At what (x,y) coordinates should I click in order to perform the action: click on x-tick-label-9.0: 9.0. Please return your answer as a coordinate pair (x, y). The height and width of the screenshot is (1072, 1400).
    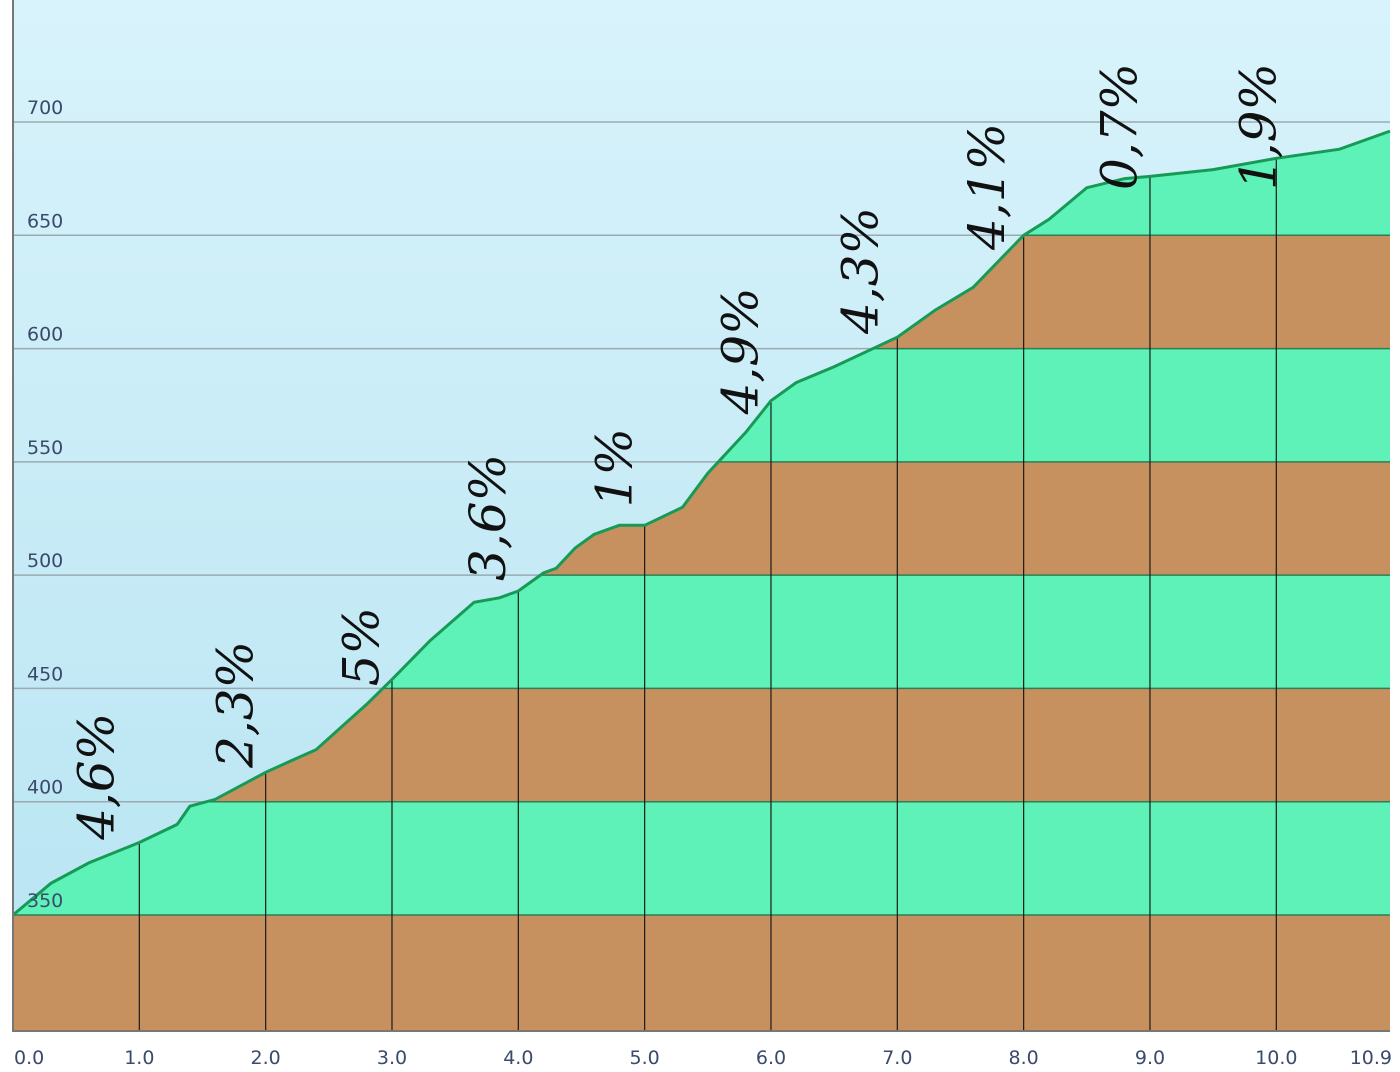
    Looking at the image, I should click on (1150, 1058).